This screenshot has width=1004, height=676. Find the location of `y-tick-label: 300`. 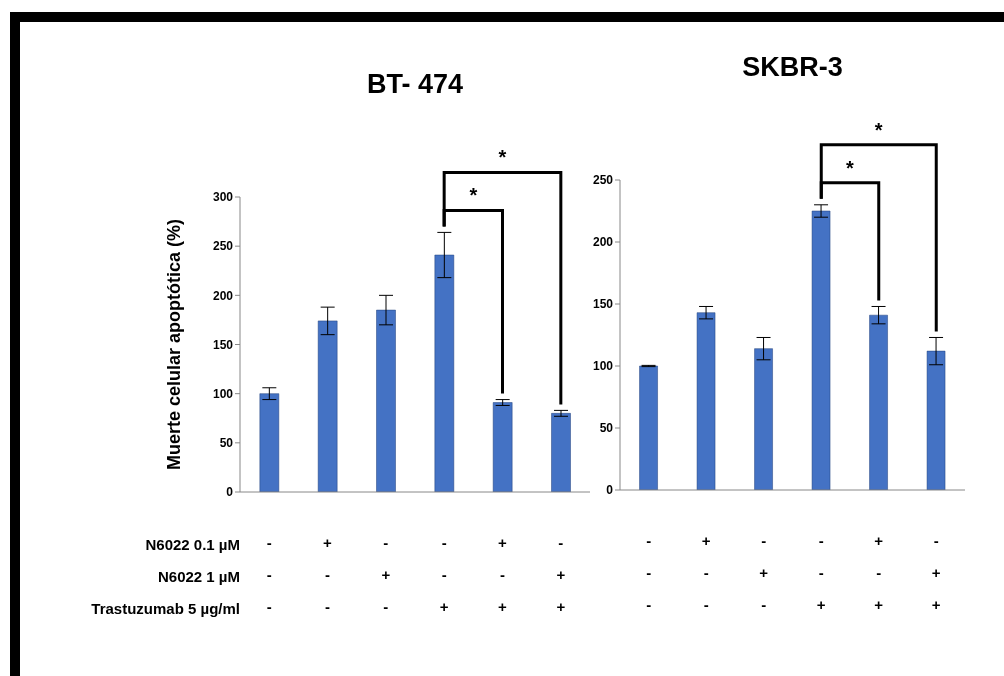

y-tick-label: 300 is located at coordinates (223, 197).